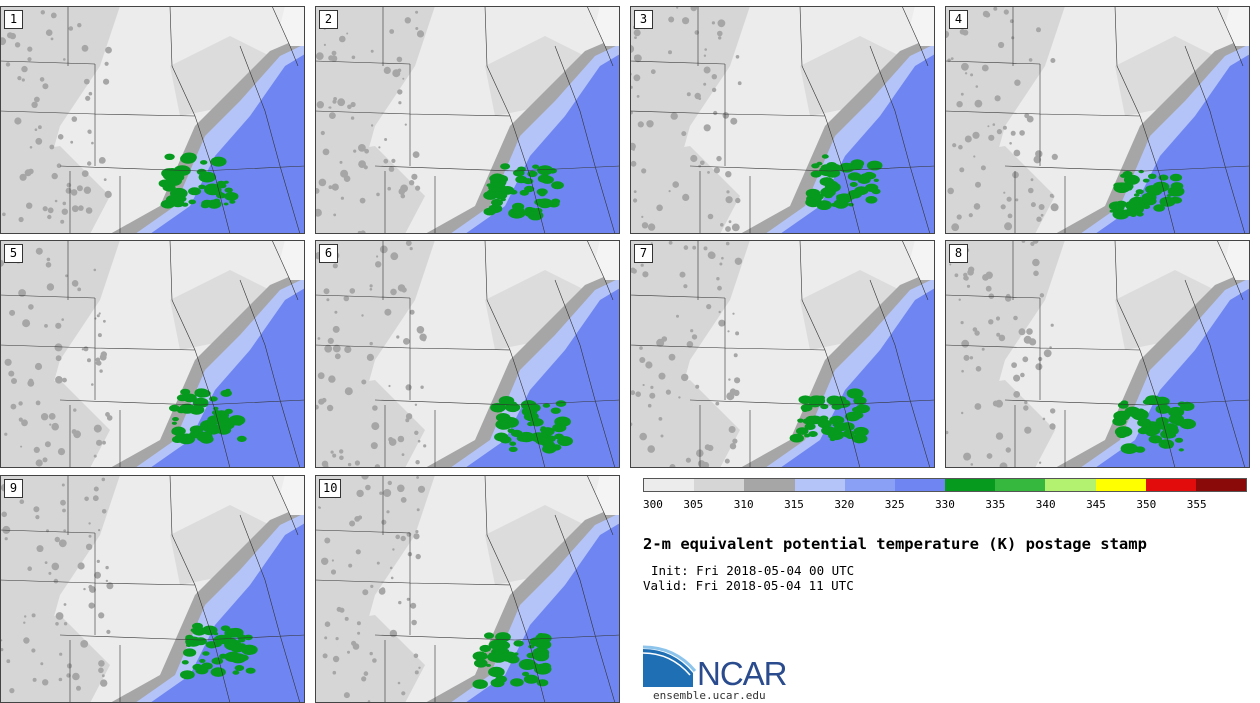 This screenshot has height=703, width=1260. Describe the element at coordinates (643, 253) in the screenshot. I see `ensemble-member-label: 7` at that location.